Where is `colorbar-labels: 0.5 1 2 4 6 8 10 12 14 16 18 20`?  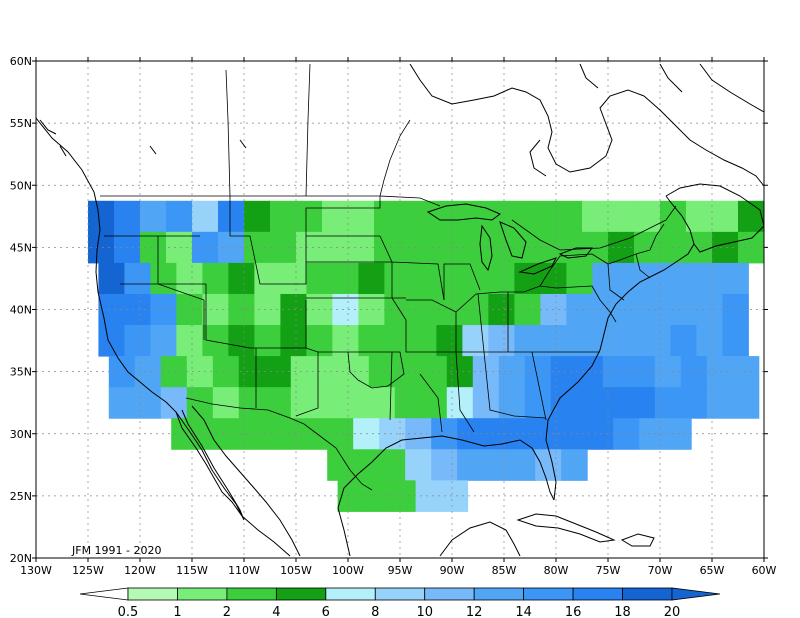 colorbar-labels: 0.5 1 2 4 6 8 10 12 14 16 18 20 is located at coordinates (399, 611).